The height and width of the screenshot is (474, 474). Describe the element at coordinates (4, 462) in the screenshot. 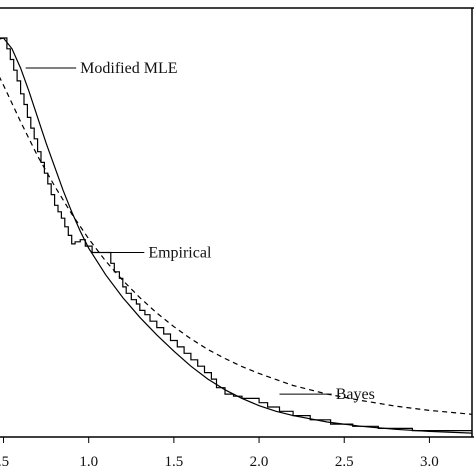

I see `x-tick-label: .5` at that location.